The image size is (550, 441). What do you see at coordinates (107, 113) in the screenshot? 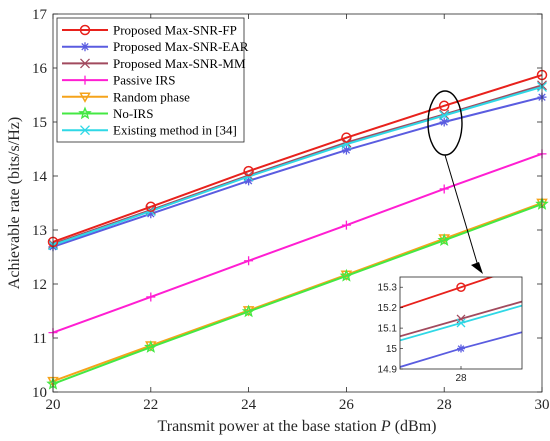
I see `legend-item: No-IRS` at bounding box center [107, 113].